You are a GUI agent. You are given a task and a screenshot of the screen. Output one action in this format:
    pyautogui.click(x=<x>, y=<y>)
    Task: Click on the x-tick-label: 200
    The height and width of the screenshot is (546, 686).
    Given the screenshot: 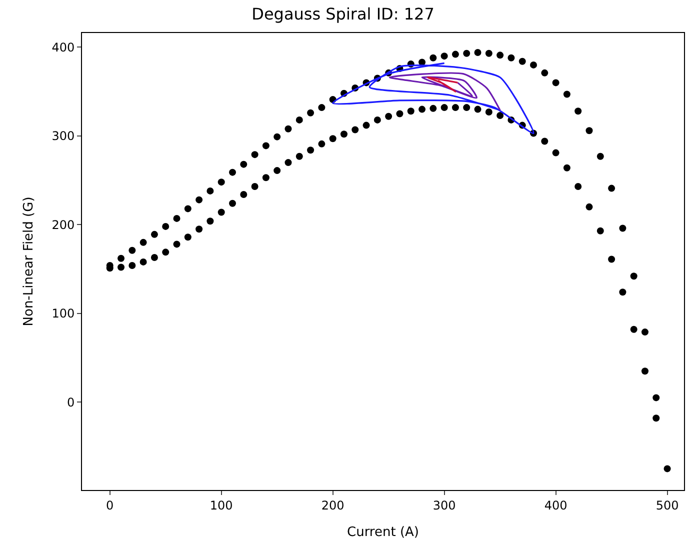 What is the action you would take?
    pyautogui.click(x=332, y=505)
    